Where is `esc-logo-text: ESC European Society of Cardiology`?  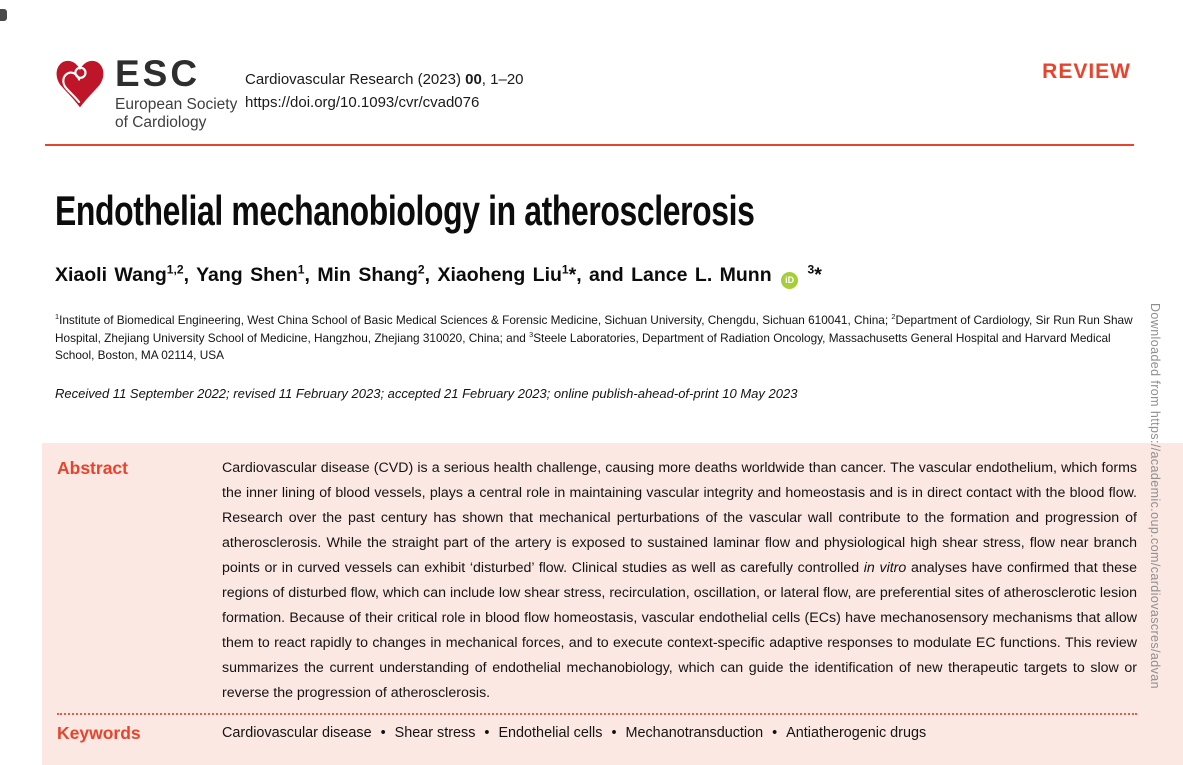 esc-logo-text: ESC European Society of Cardiology is located at coordinates (176, 91).